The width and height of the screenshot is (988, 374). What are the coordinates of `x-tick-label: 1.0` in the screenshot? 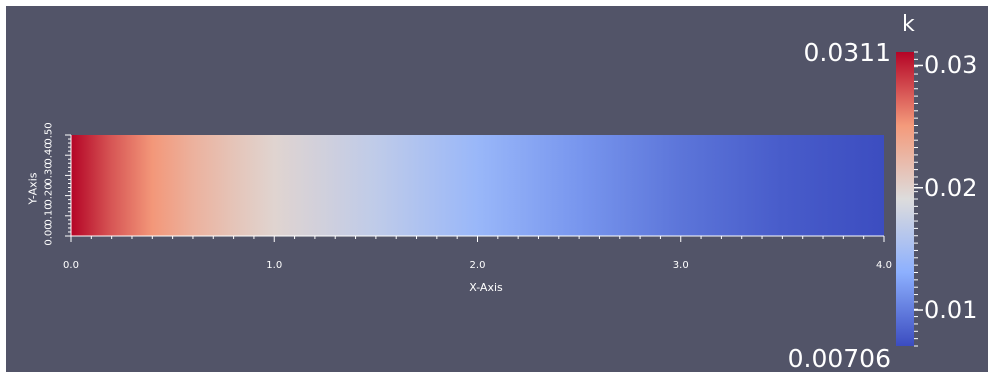 It's located at (274, 265).